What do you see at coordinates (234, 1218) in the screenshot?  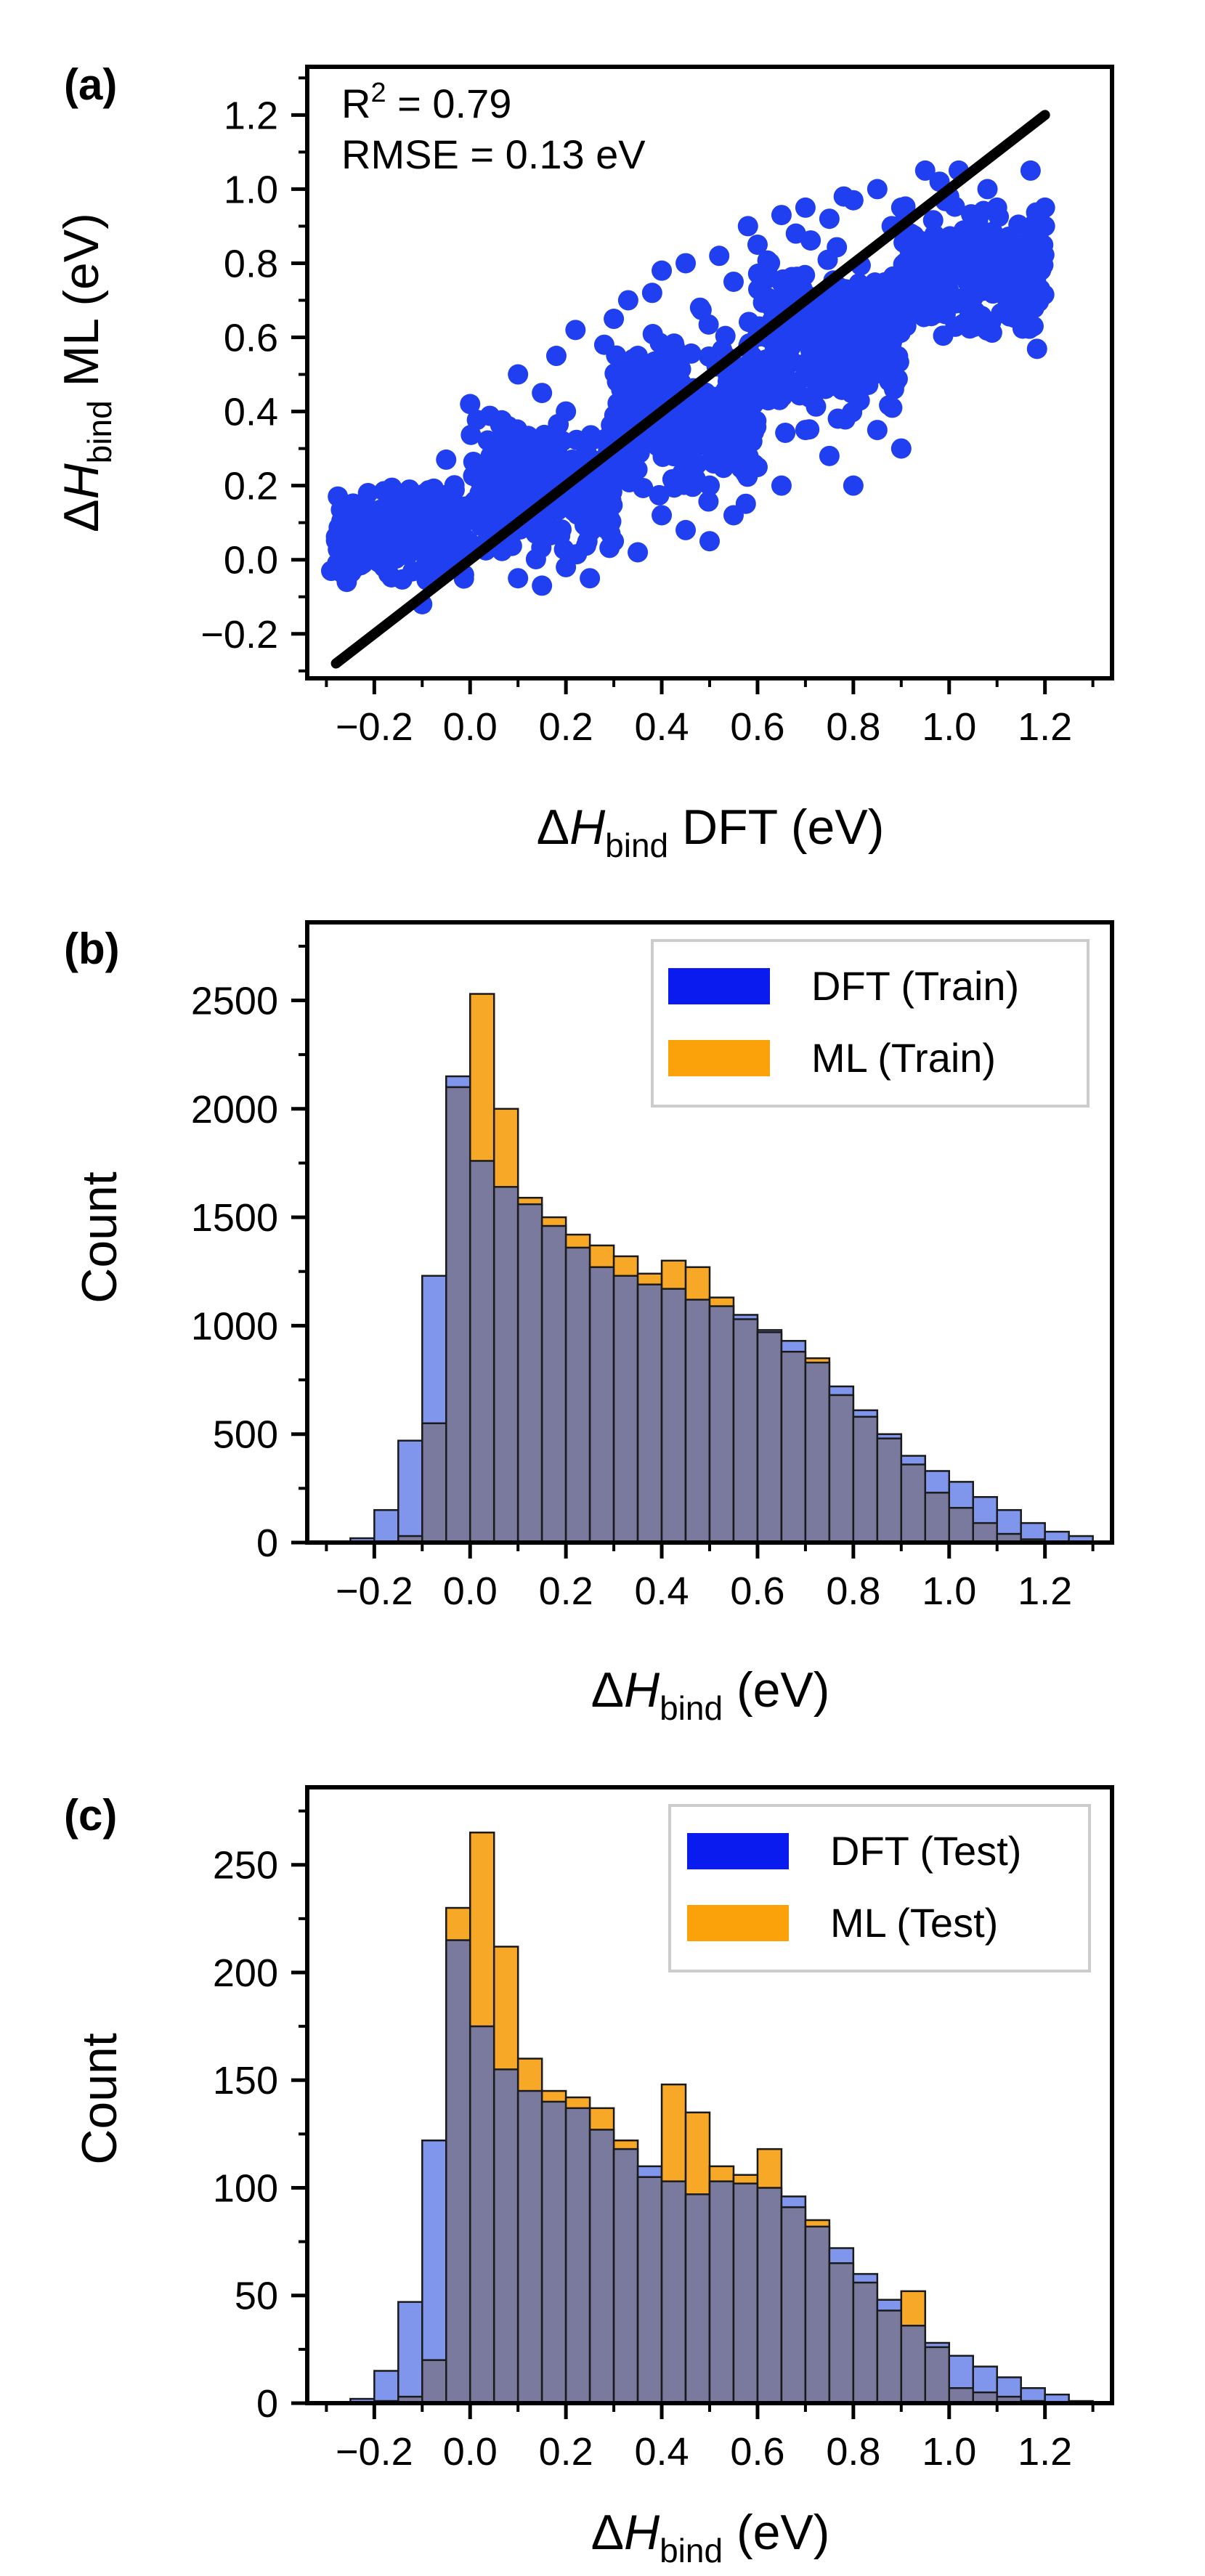 I see `y-tick-label: 1500` at bounding box center [234, 1218].